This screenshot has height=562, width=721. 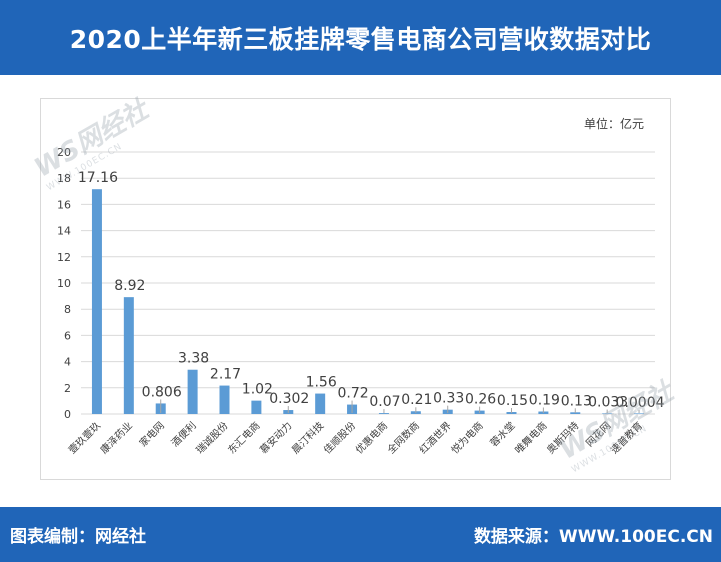 What do you see at coordinates (307, 437) in the screenshot?
I see `x-tick-label: 晨汀科技` at bounding box center [307, 437].